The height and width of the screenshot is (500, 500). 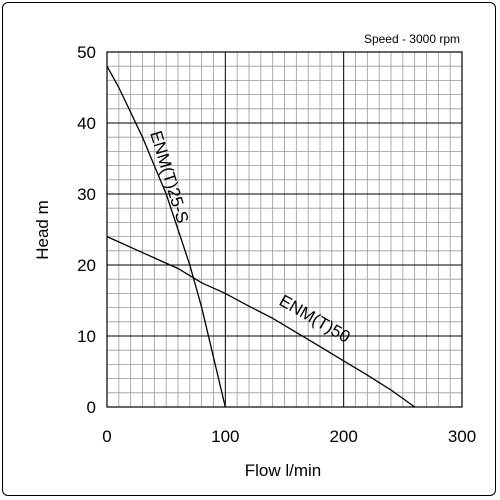 What do you see at coordinates (86, 194) in the screenshot?
I see `y-tick-label: 30` at bounding box center [86, 194].